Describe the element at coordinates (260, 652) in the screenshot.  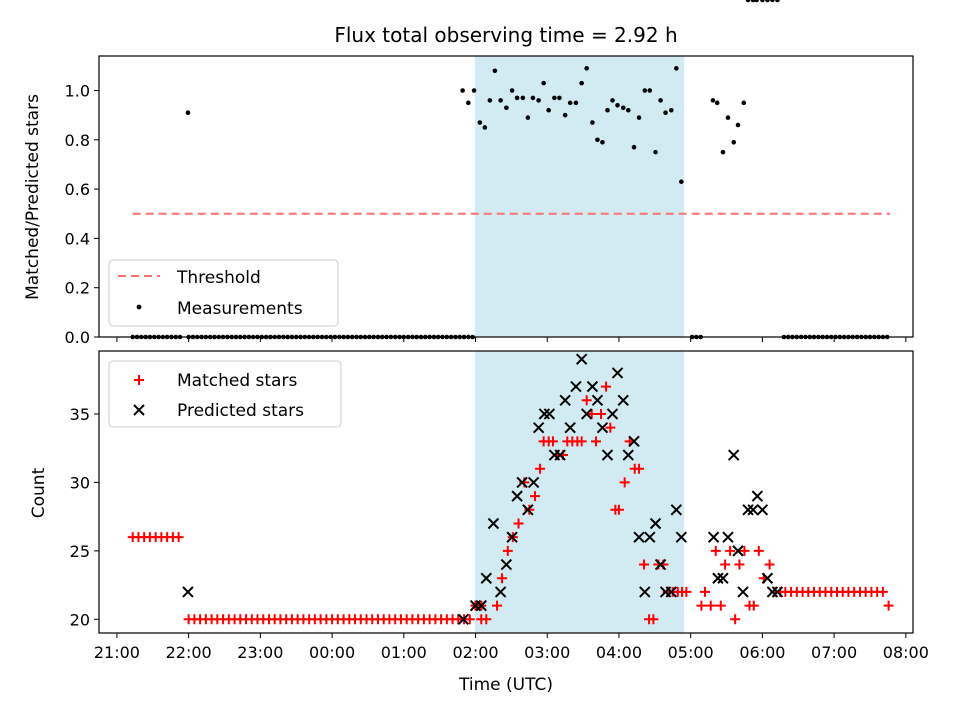
I see `x-tick-label: 23:00` at that location.